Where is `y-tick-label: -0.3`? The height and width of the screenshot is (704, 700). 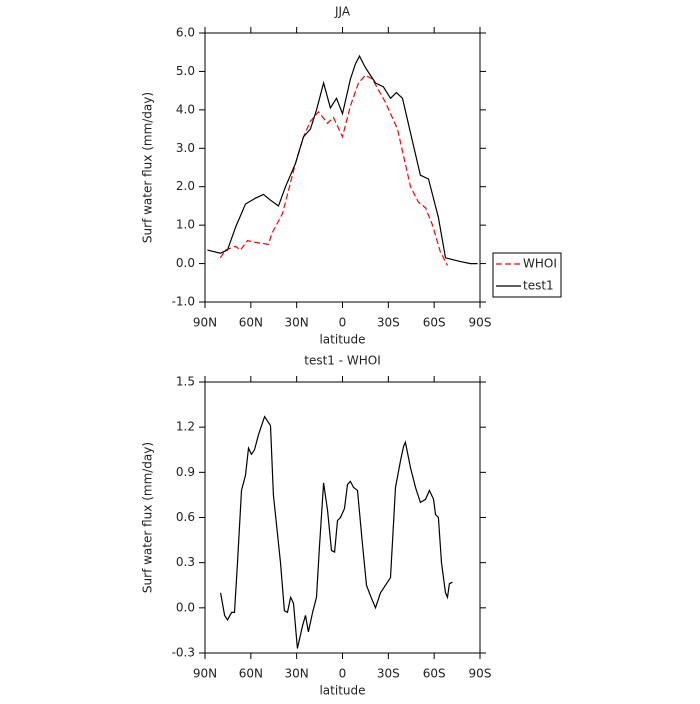 y-tick-label: -0.3 is located at coordinates (183, 653).